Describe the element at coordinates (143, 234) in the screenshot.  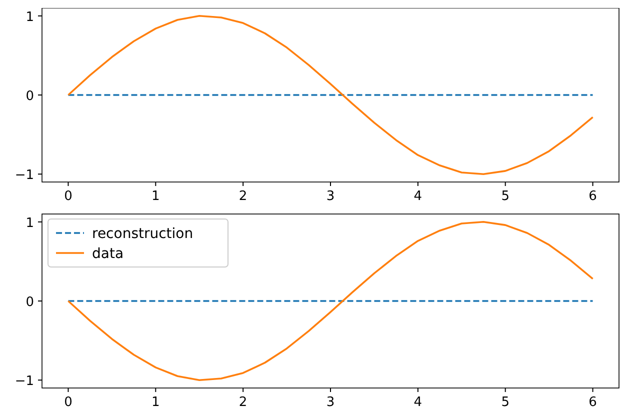
I see `legend-label: reconstruction` at that location.